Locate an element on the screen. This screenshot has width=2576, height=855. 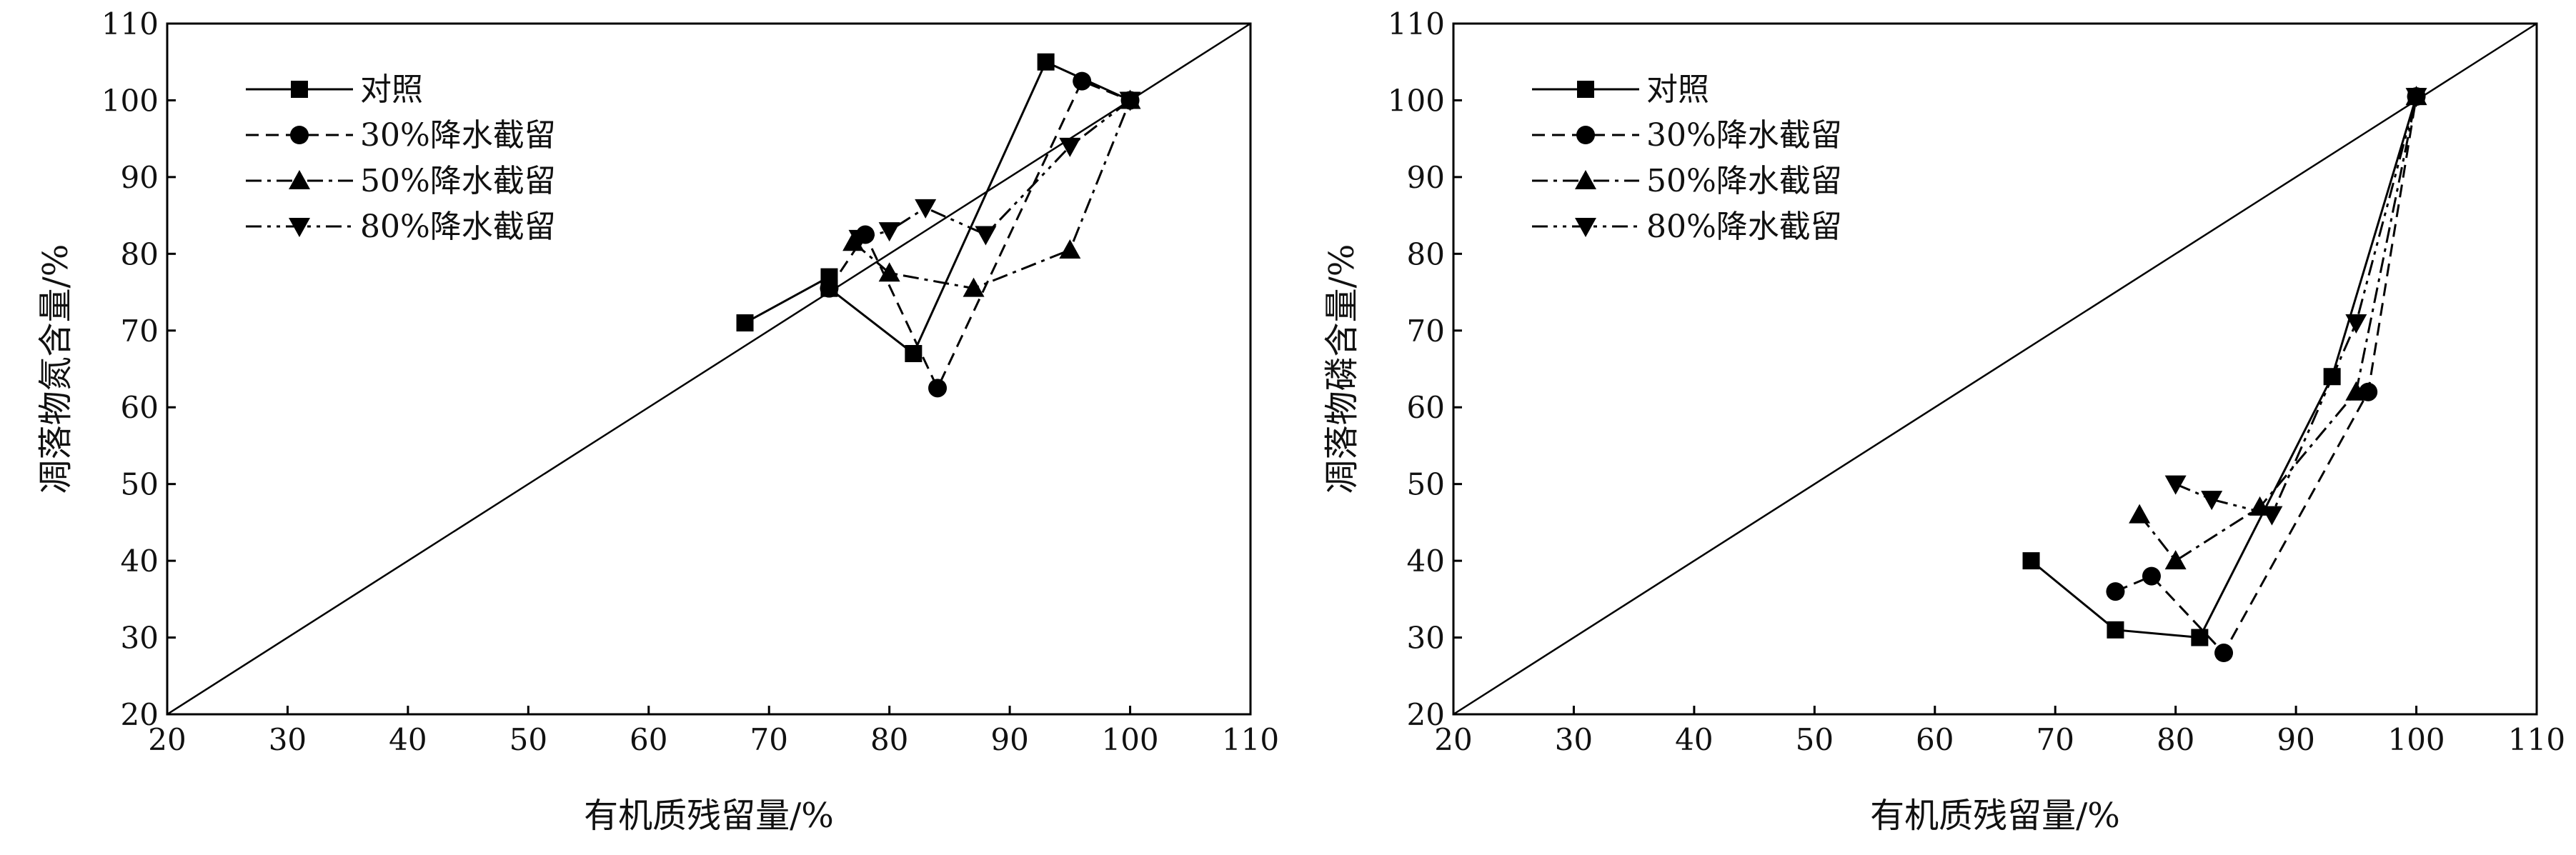
x-tick-label: 70 is located at coordinates (768, 739).